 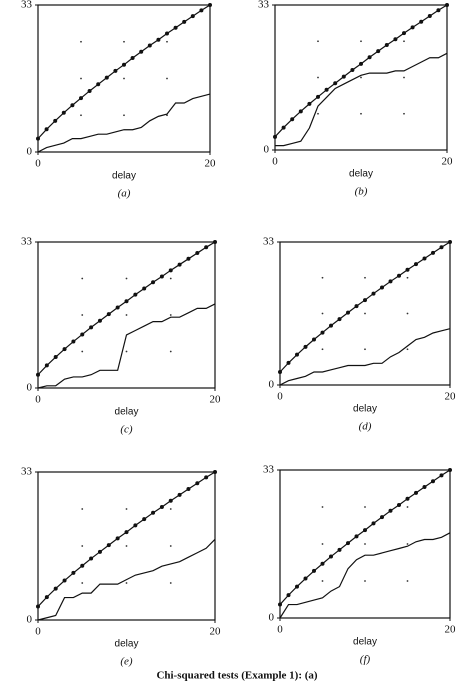 I want to click on panel: 0 33 0 20 delay (c), so click(x=121, y=336).